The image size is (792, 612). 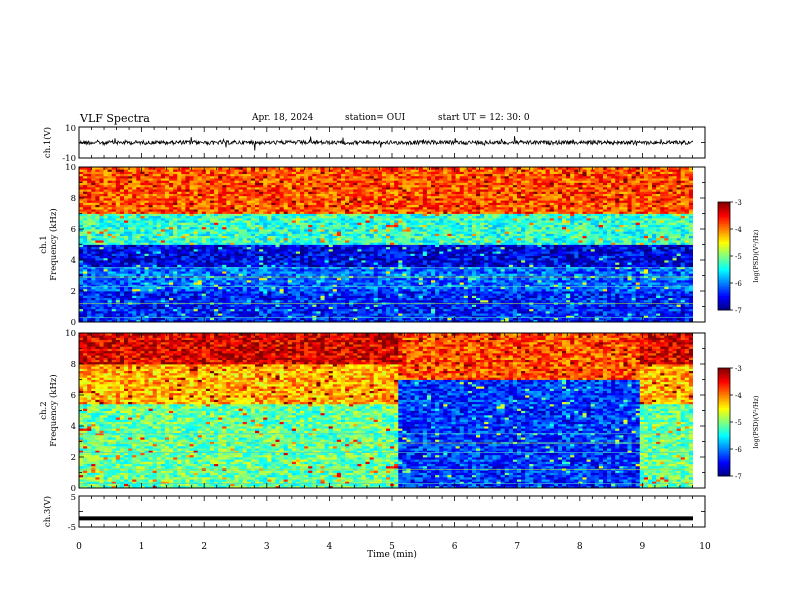 What do you see at coordinates (44, 244) in the screenshot?
I see `ch1-spectrogram-ylabel-channel: ch.1` at bounding box center [44, 244].